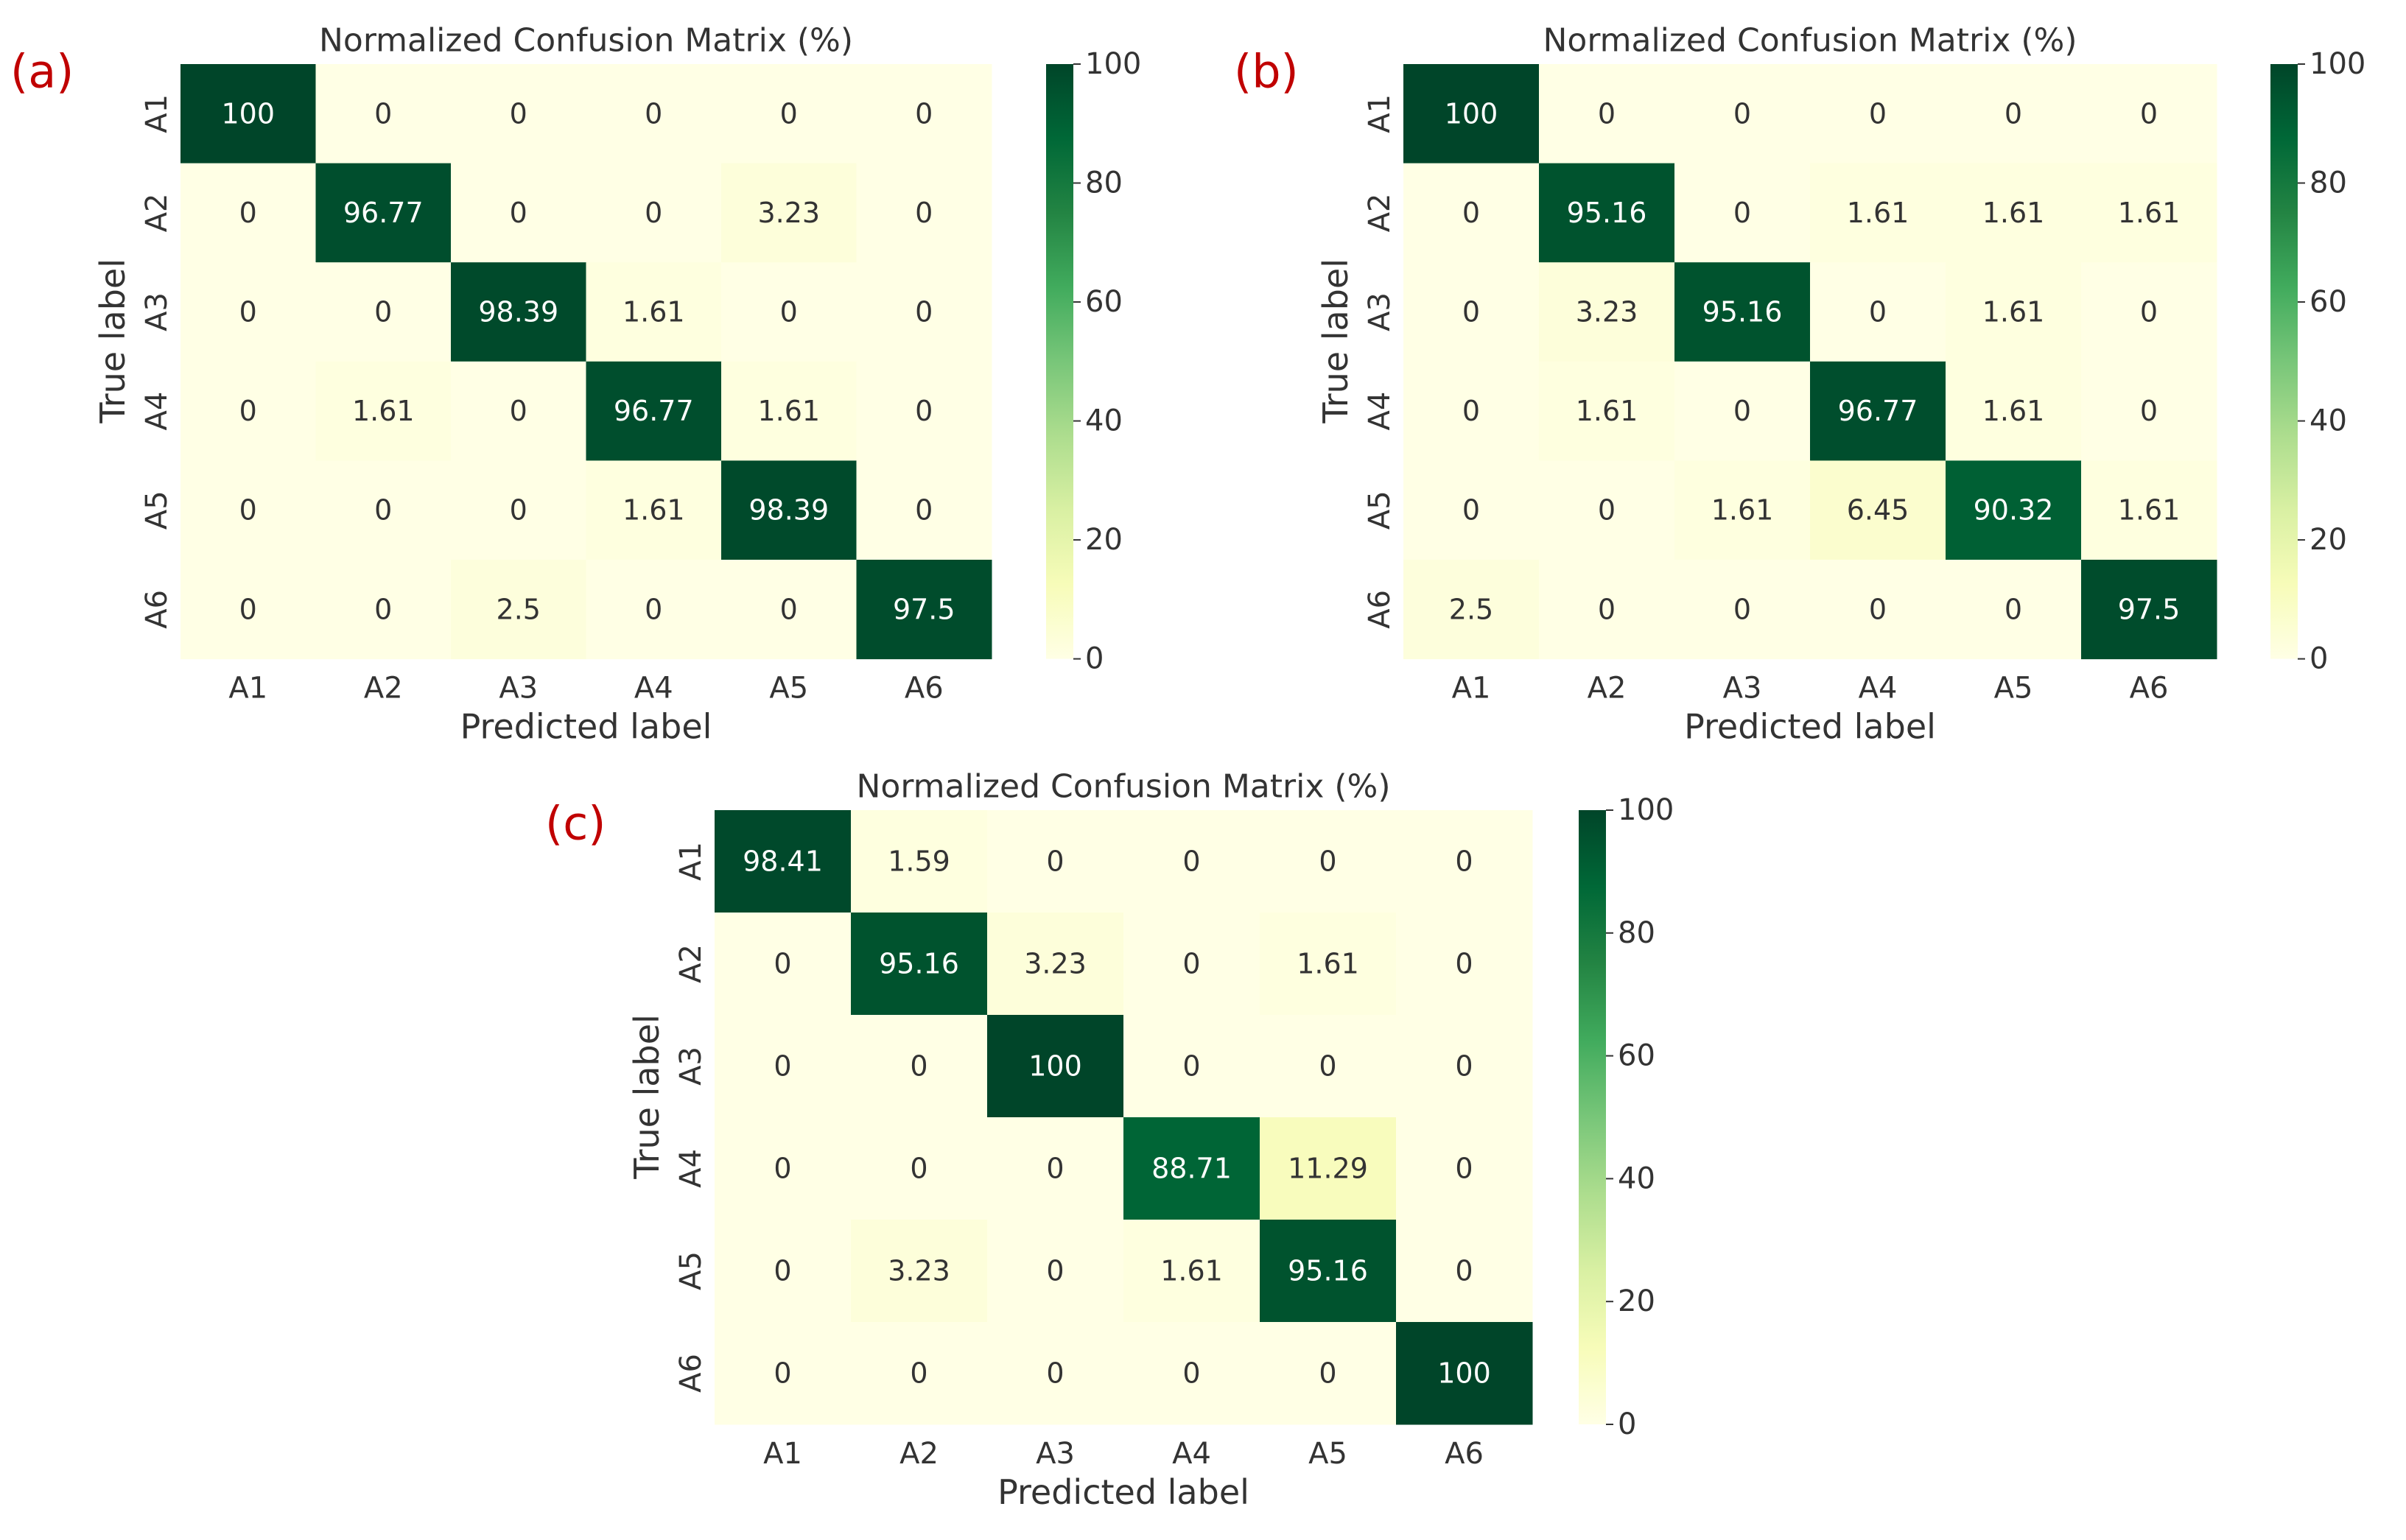 This screenshot has height=1540, width=2406. I want to click on x-tick-labels: A1 A2 A3 A4 A5 A6, so click(1123, 1454).